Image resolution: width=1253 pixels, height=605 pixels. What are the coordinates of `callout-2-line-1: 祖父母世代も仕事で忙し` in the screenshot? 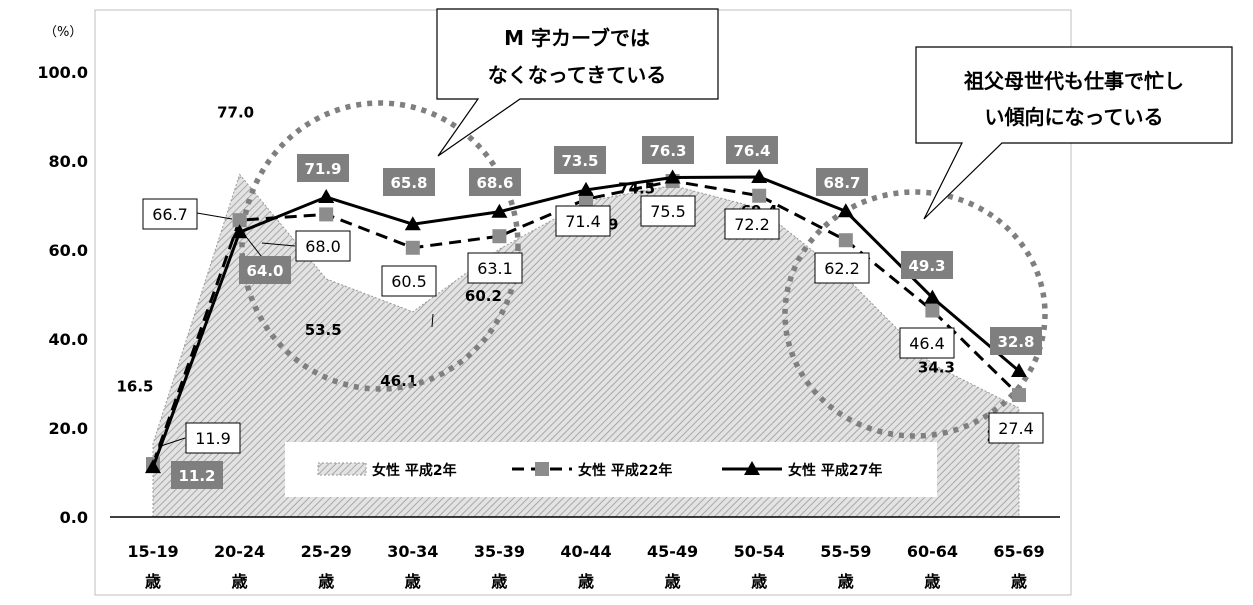 It's located at (1073, 81).